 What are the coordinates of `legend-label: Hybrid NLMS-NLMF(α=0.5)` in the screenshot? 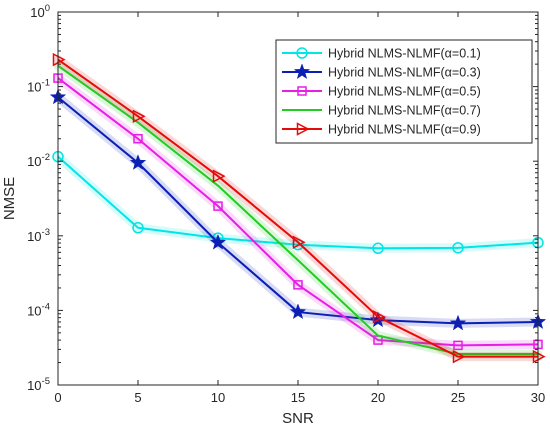 It's located at (404, 92).